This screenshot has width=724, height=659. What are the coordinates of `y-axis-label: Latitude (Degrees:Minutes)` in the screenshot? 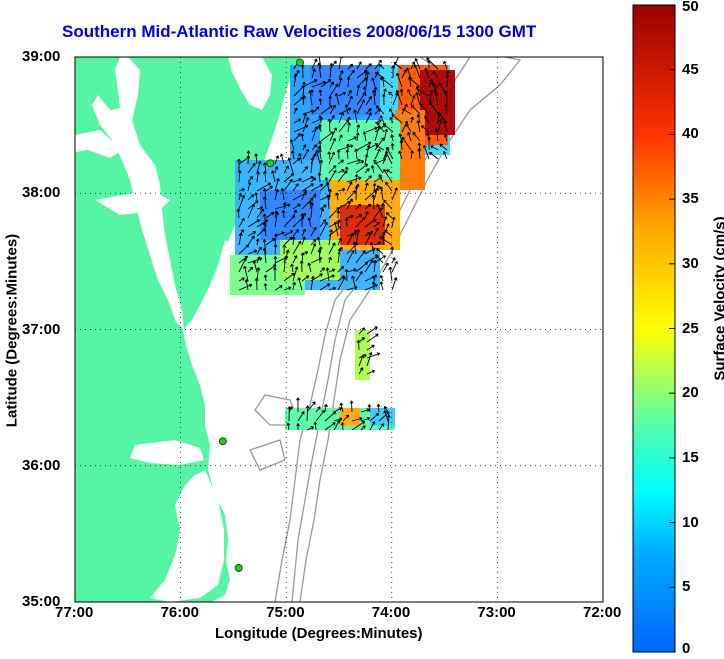 It's located at (12, 330).